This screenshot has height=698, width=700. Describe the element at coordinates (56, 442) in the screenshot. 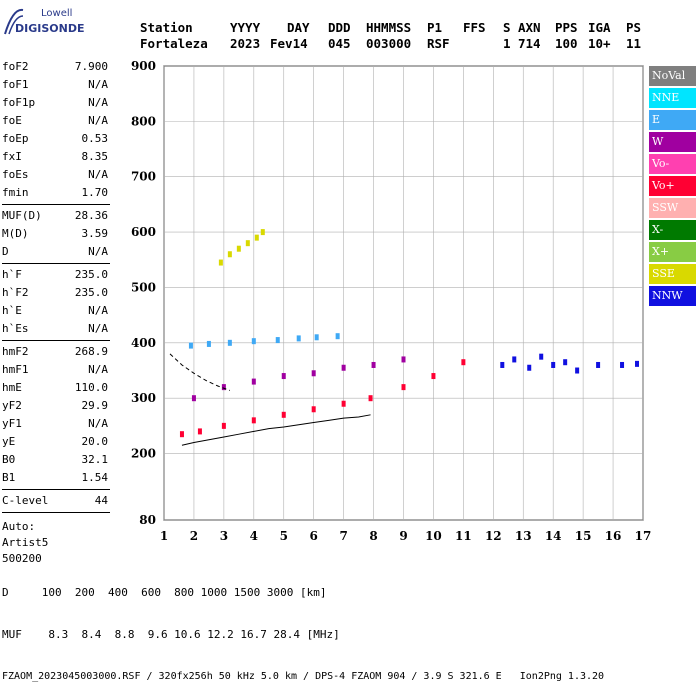

I see `param-row: yE 20.0` at that location.